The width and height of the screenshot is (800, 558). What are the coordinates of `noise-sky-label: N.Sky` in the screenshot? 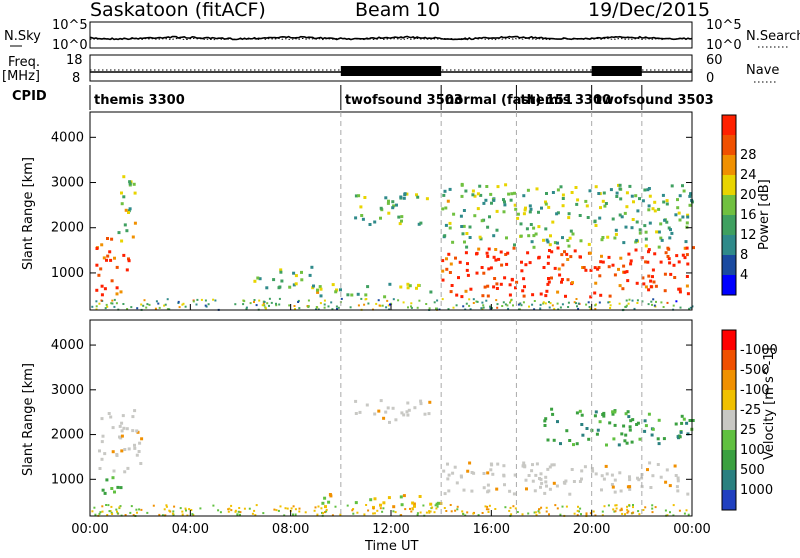 It's located at (22, 36).